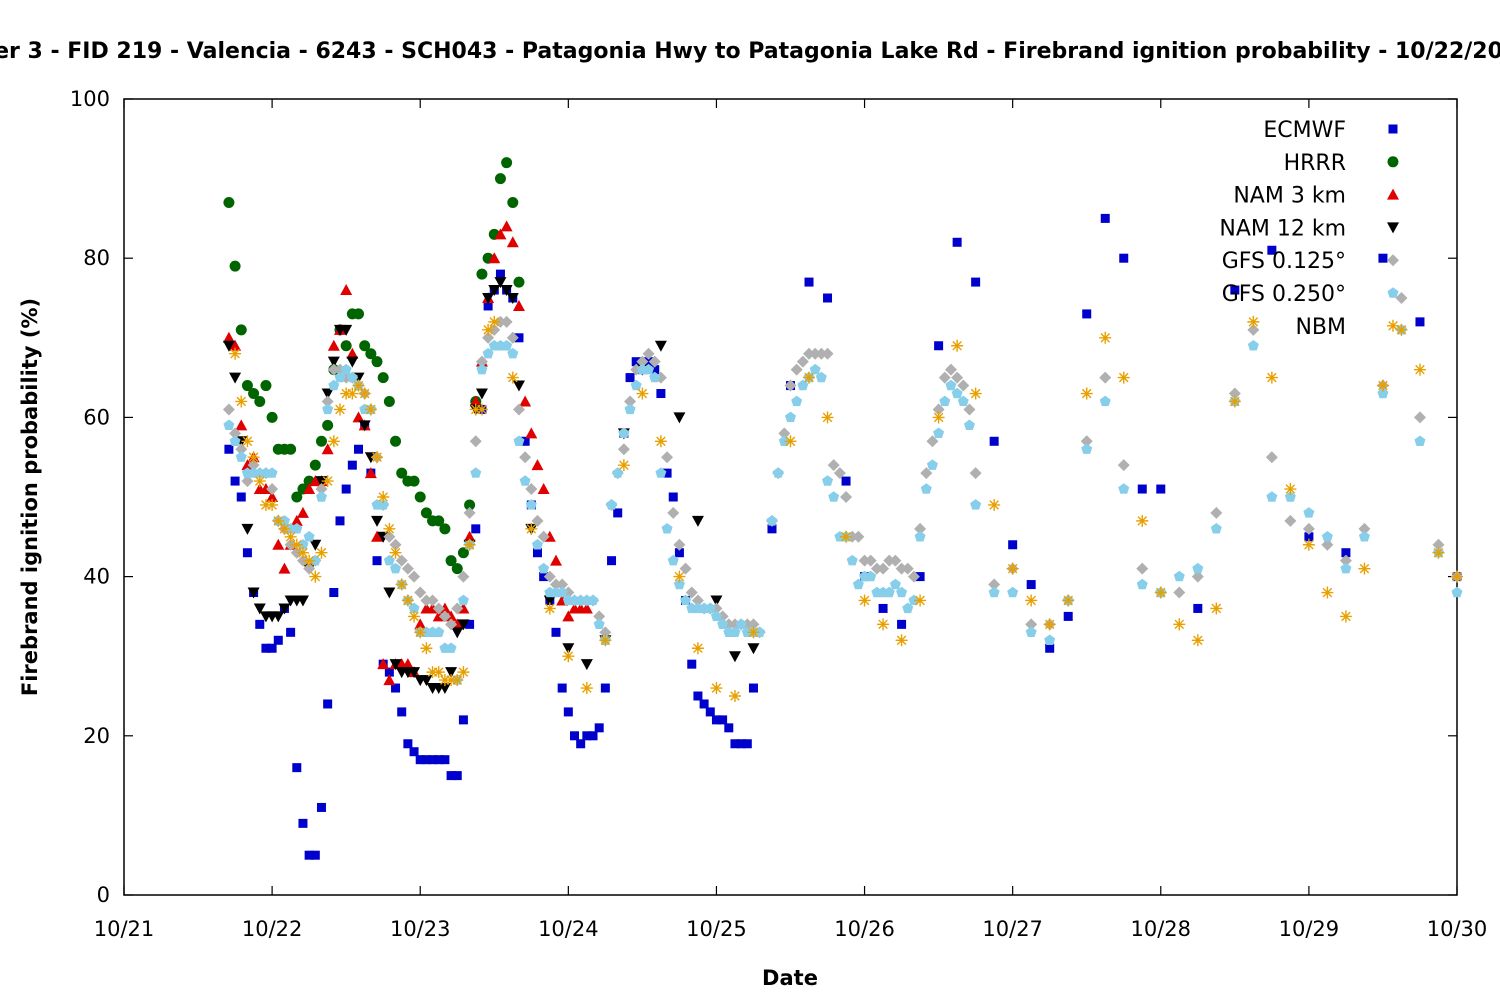 This screenshot has height=1000, width=1500. Describe the element at coordinates (1393, 325) in the screenshot. I see `legend-marker` at that location.